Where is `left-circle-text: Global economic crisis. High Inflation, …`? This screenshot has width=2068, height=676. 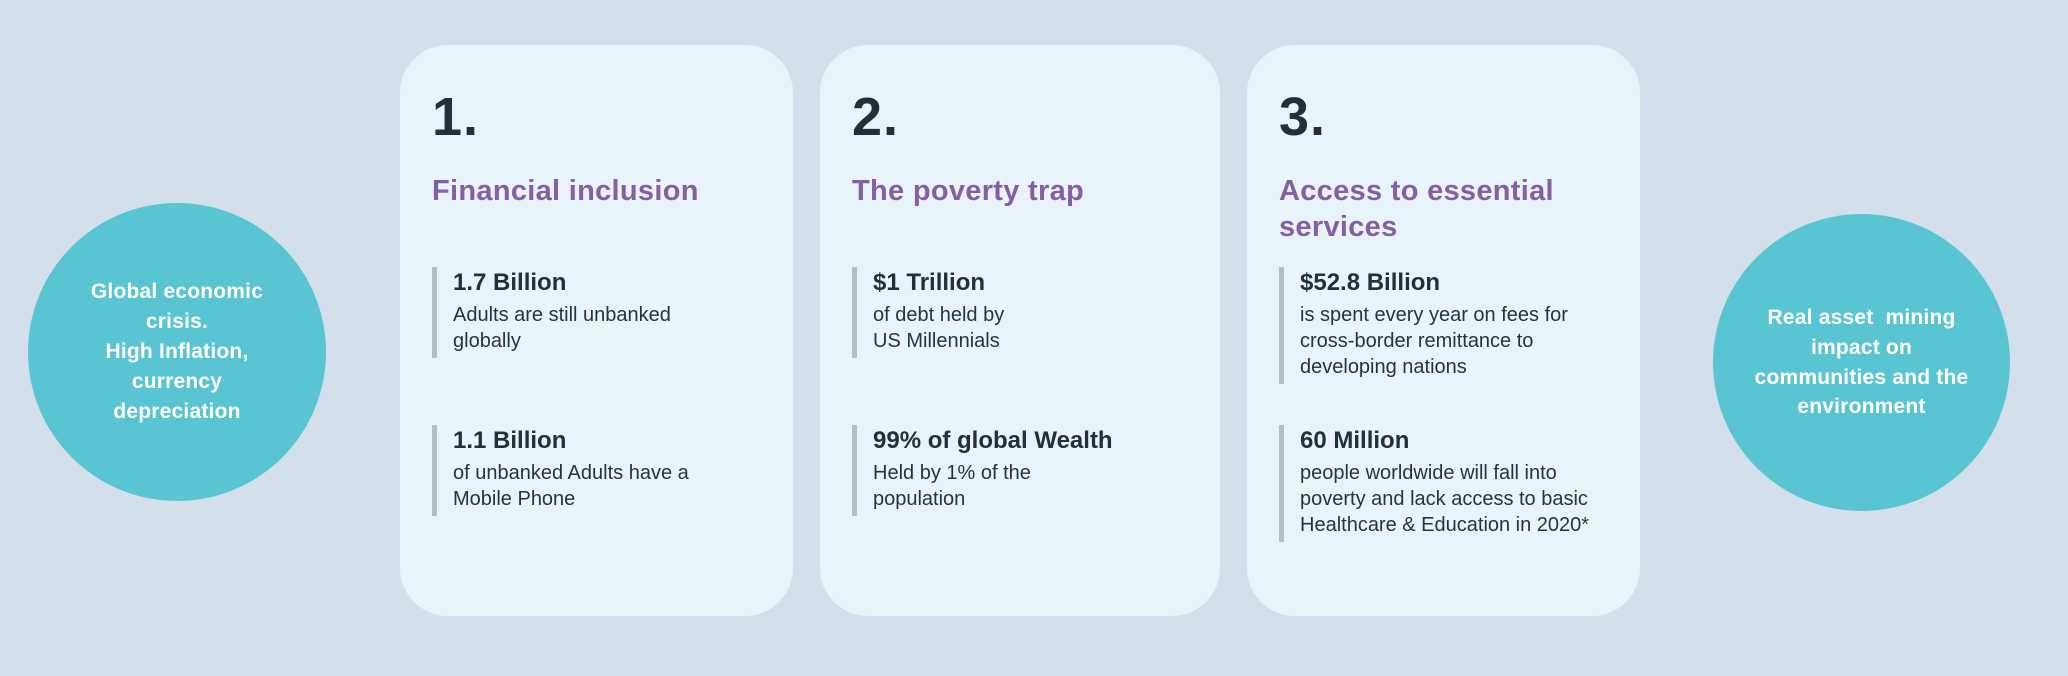
left-circle-text: Global economic crisis. High Inflation, … is located at coordinates (177, 351).